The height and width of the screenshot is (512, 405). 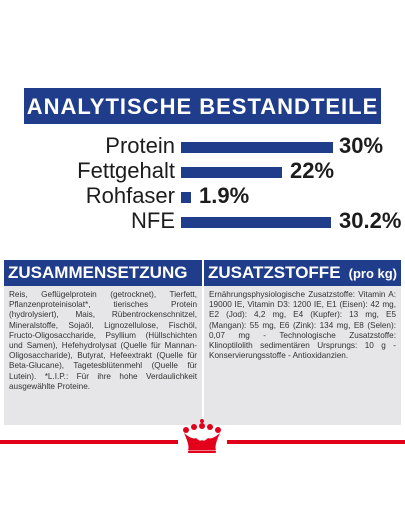 What do you see at coordinates (370, 220) in the screenshot?
I see `row-value: 30.2%` at bounding box center [370, 220].